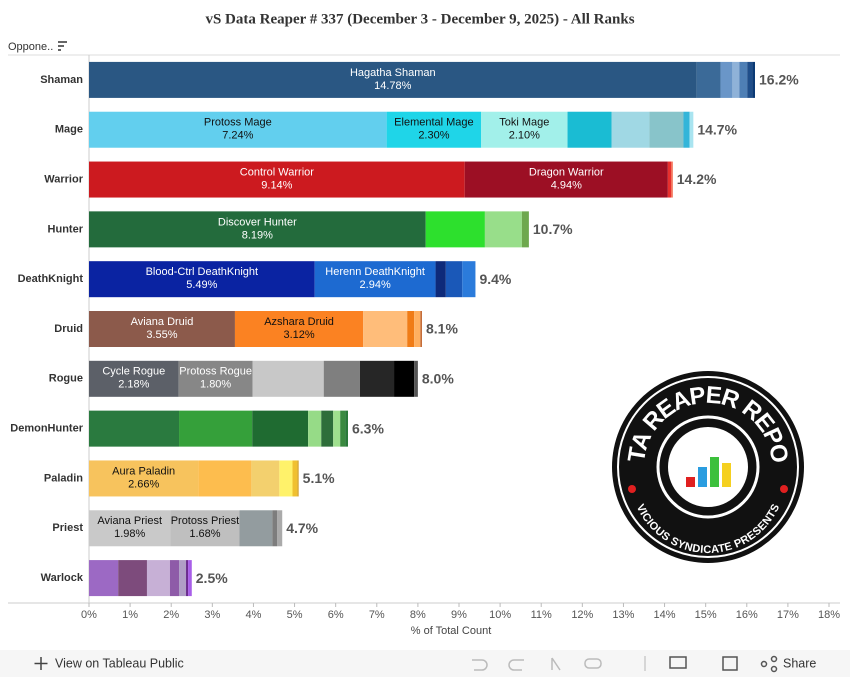 The width and height of the screenshot is (850, 677). I want to click on segment-value-label: 7.24%, so click(237, 136).